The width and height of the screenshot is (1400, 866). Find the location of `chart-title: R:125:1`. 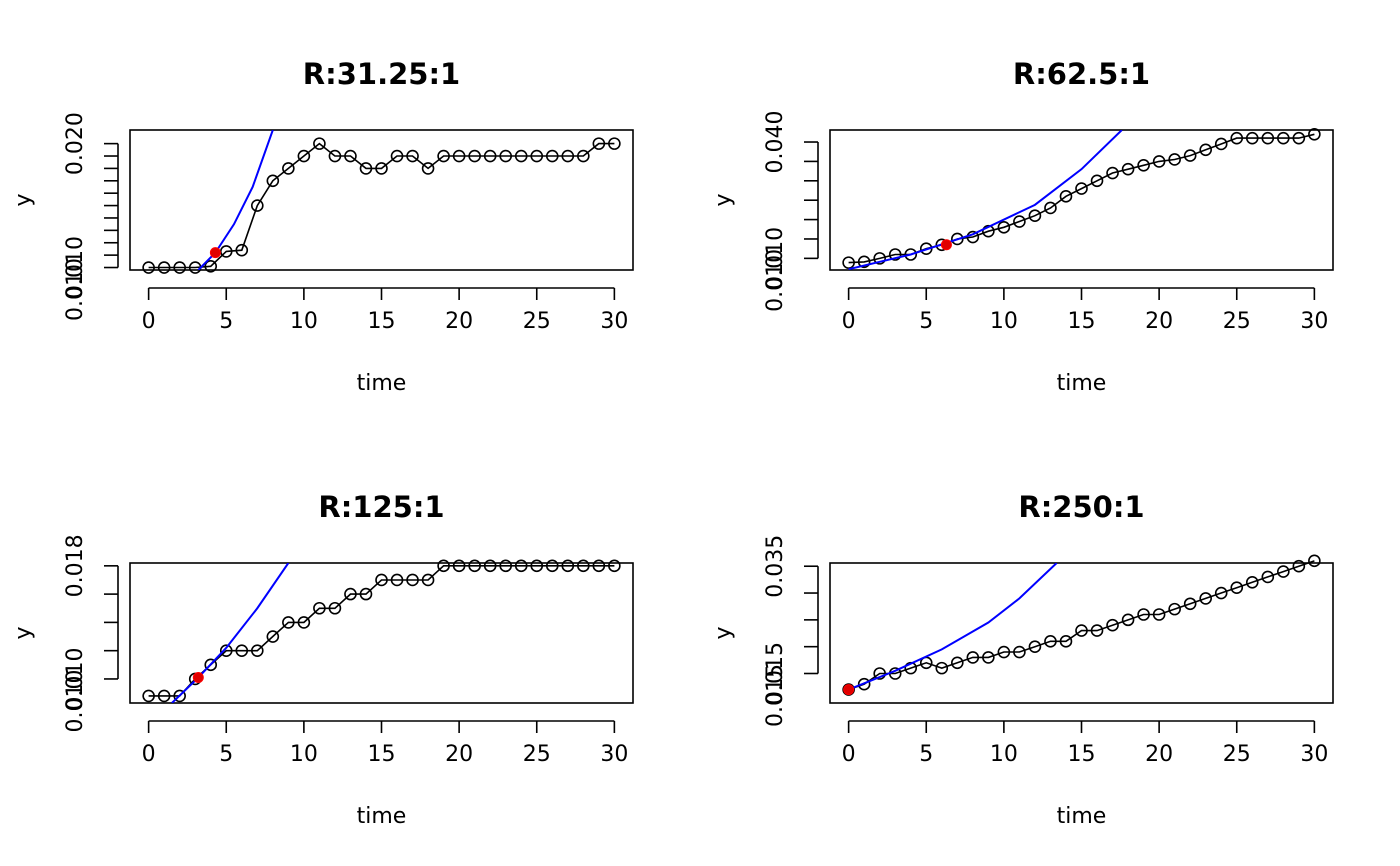

chart-title: R:125:1 is located at coordinates (381, 507).